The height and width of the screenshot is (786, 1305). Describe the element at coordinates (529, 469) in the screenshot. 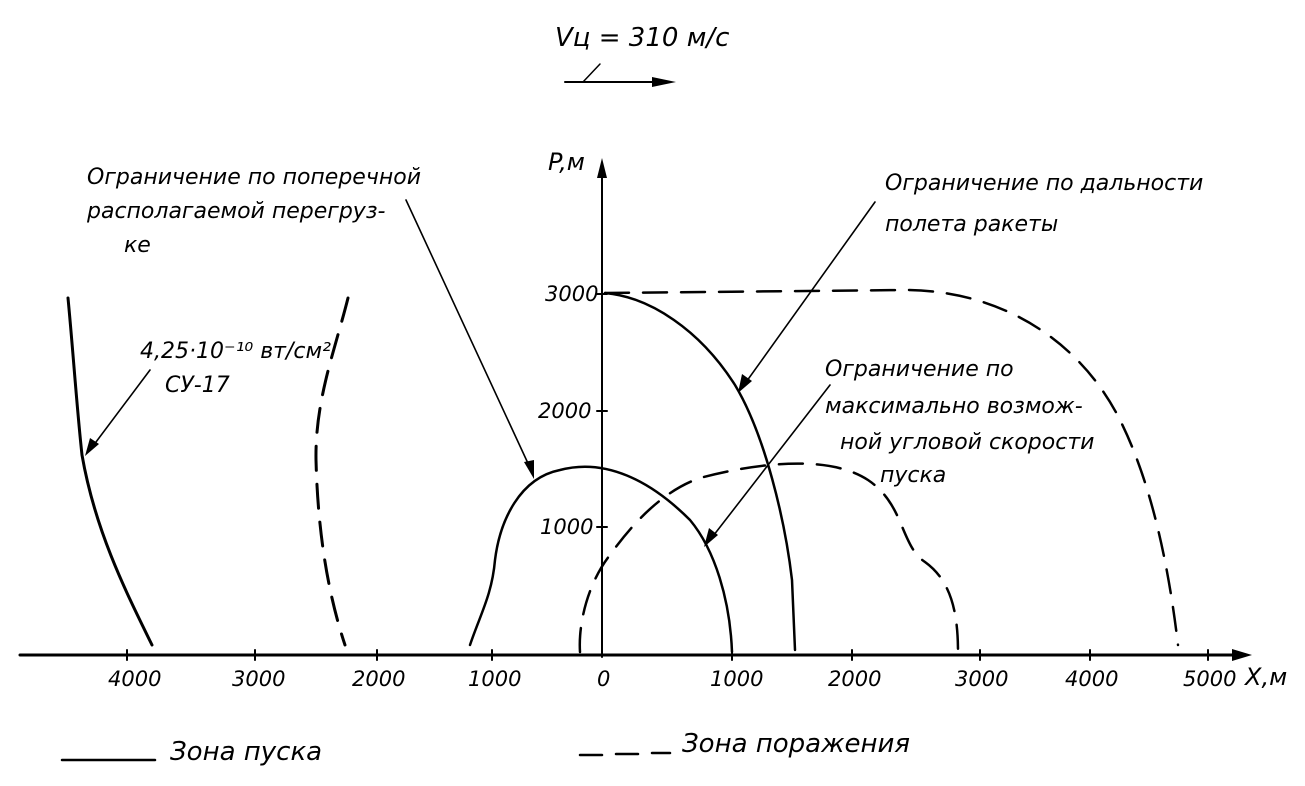

I see `note-transverse-overload-arrowhead` at that location.